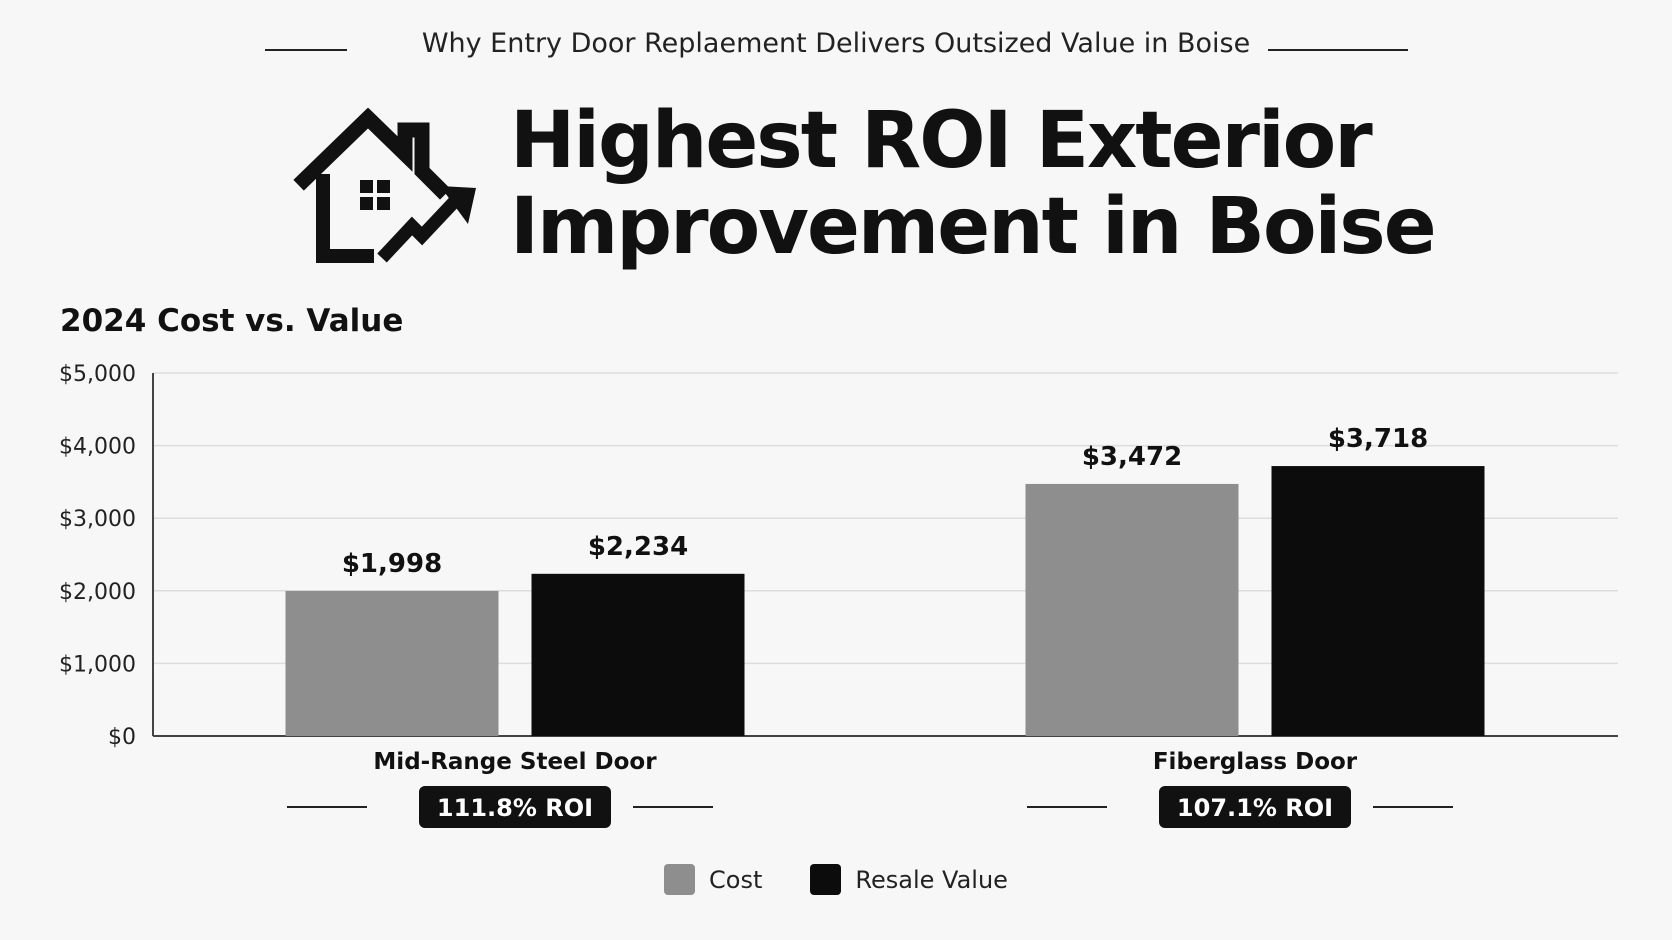 This screenshot has height=940, width=1672. I want to click on headline-line-1: Highest ROI Exterior, so click(941, 141).